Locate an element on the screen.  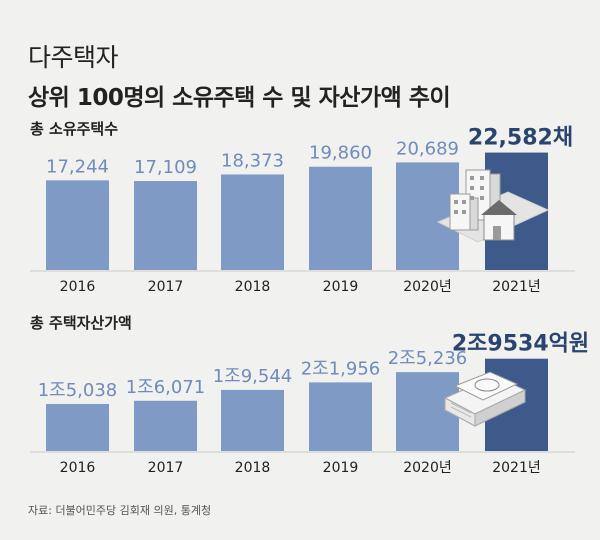
bar-asset-2016 is located at coordinates (77, 427).